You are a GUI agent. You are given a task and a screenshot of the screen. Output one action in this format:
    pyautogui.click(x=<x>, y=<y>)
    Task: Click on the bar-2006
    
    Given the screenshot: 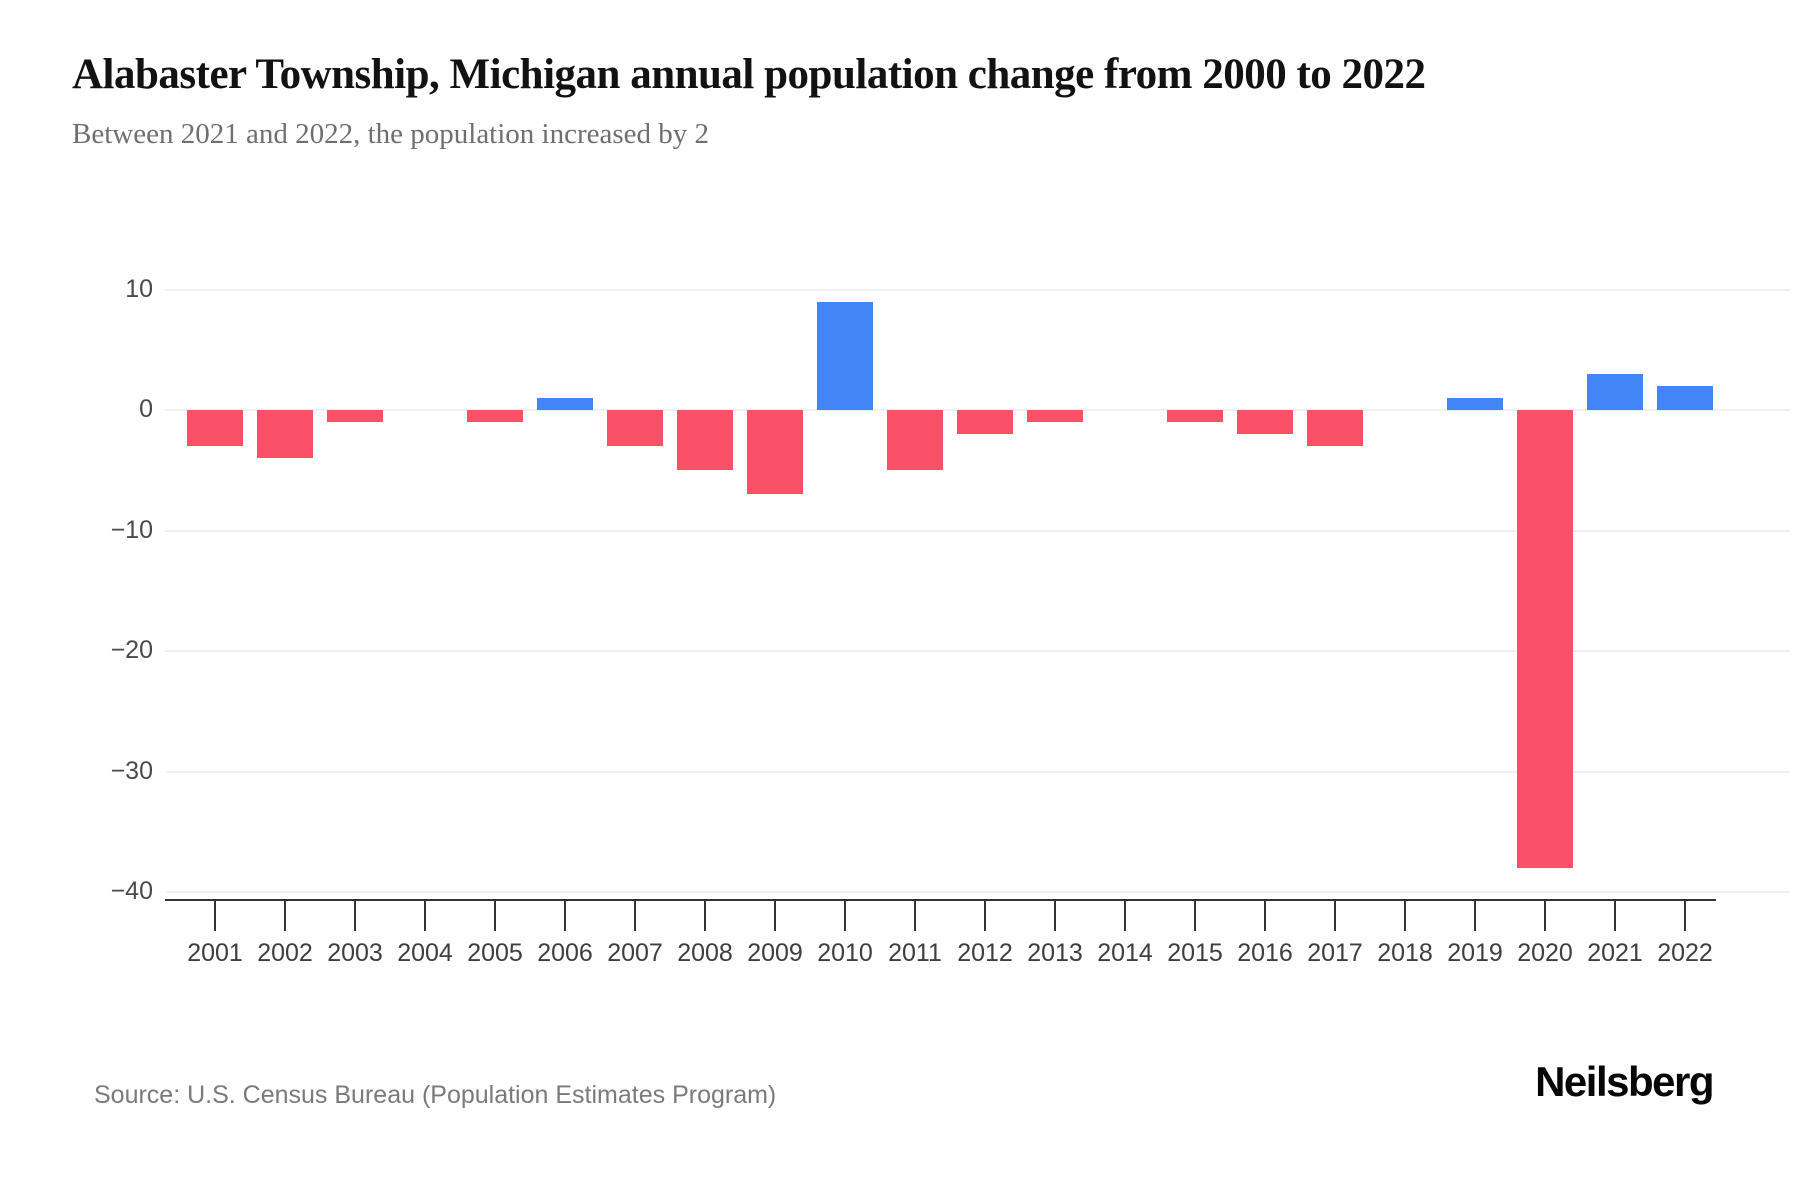 What is the action you would take?
    pyautogui.click(x=565, y=403)
    